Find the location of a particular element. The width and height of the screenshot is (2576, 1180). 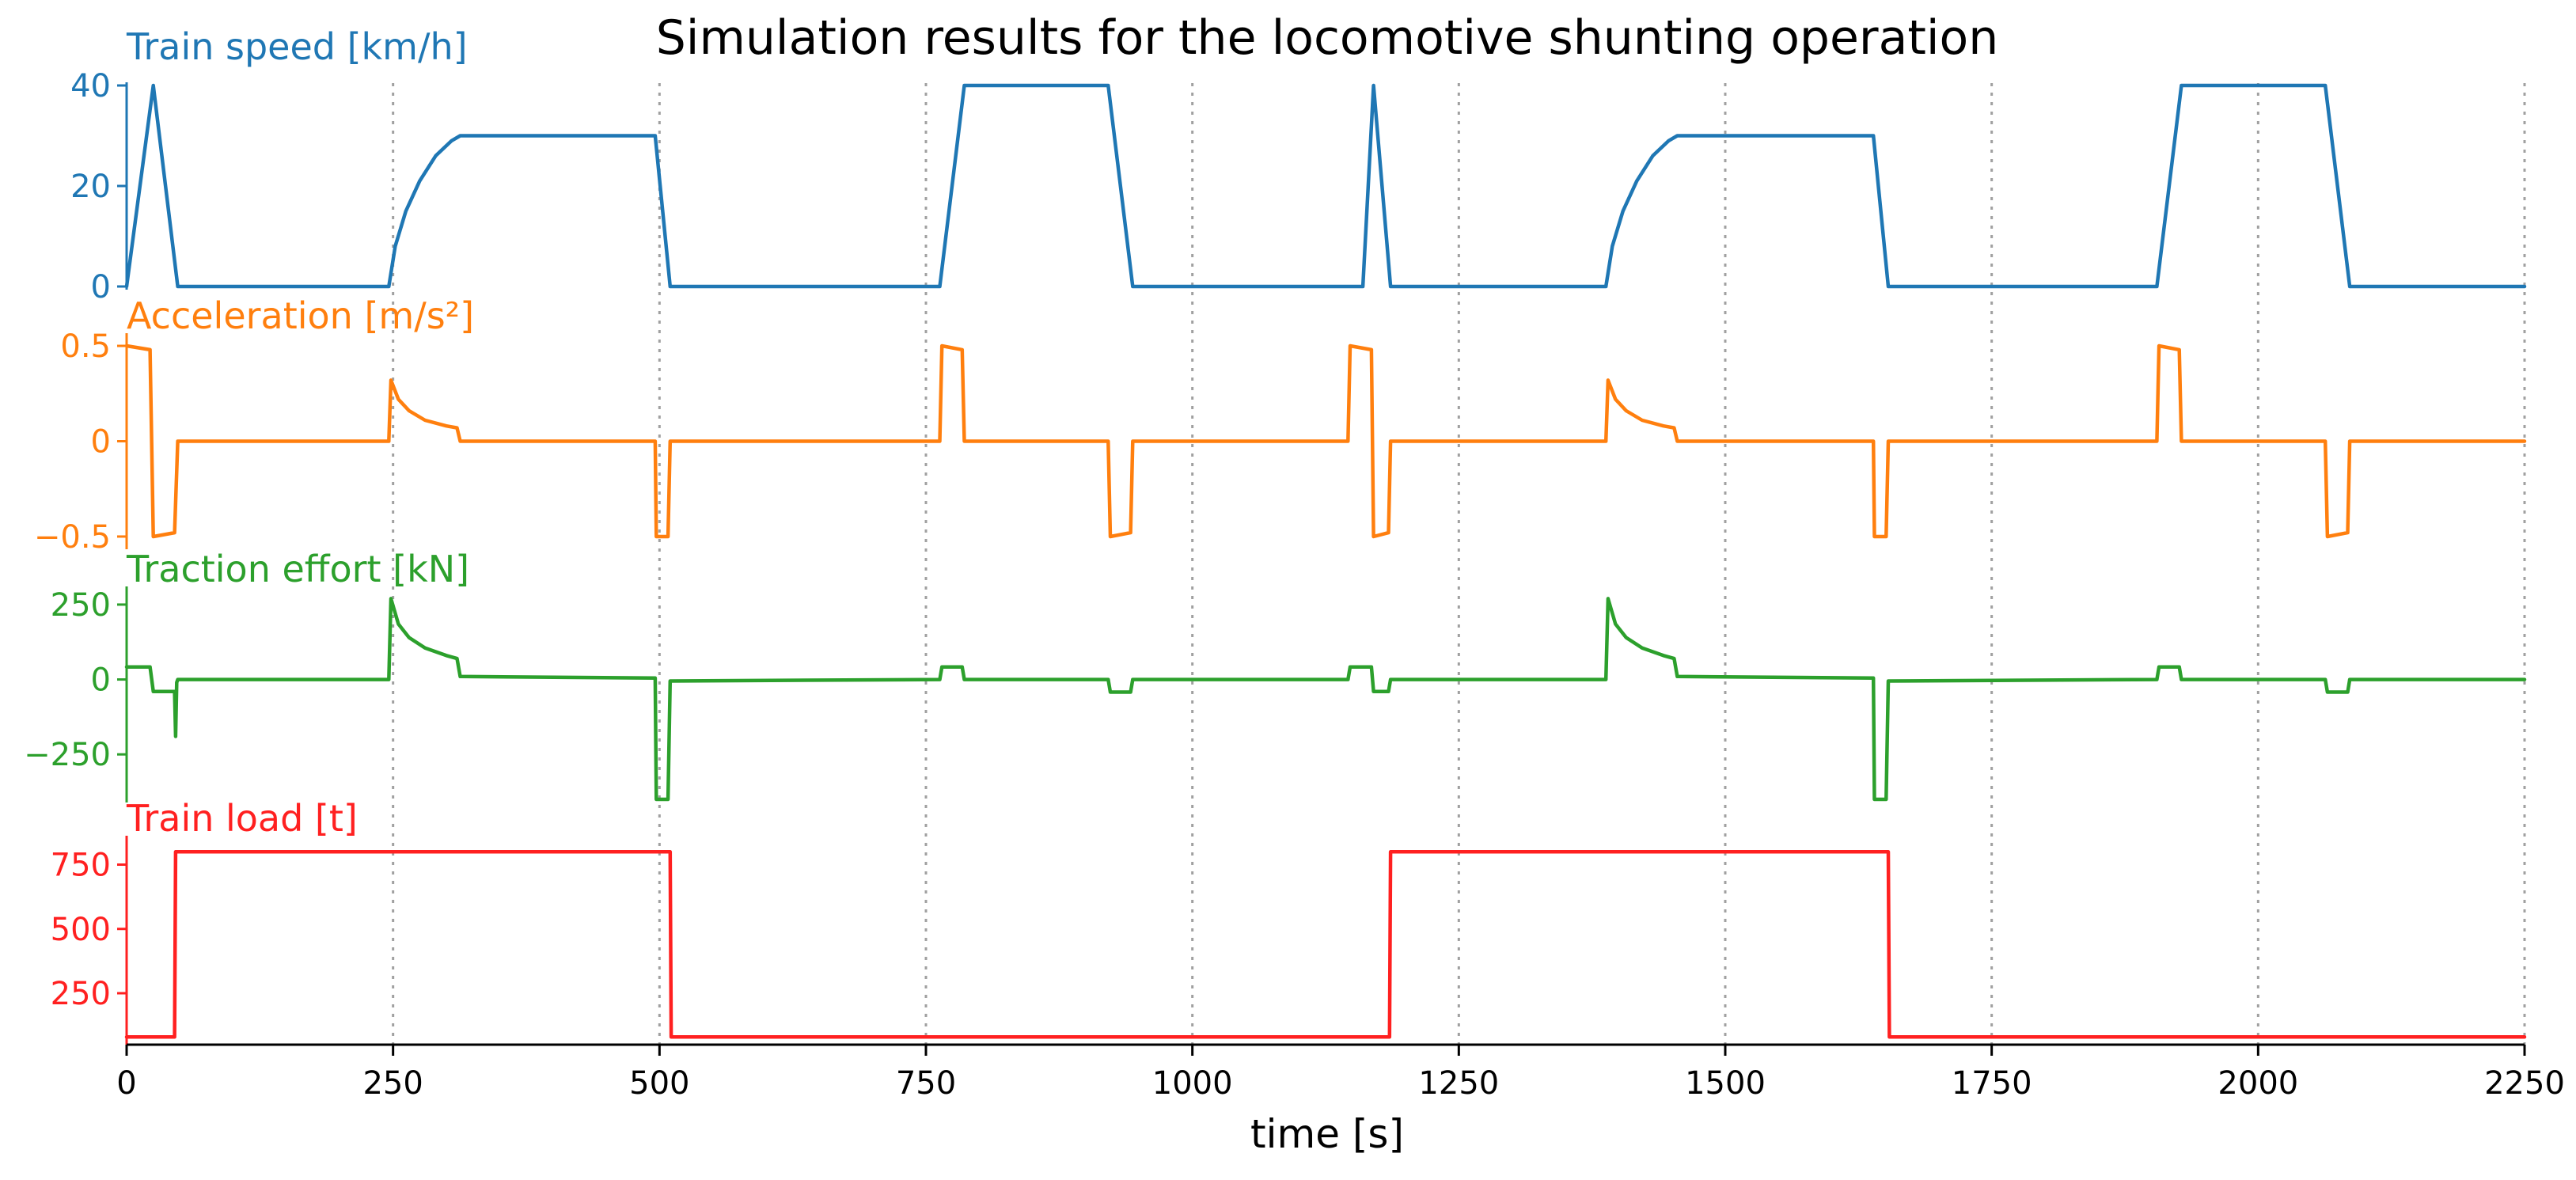

x-tick-label-500: 500 is located at coordinates (659, 1083).